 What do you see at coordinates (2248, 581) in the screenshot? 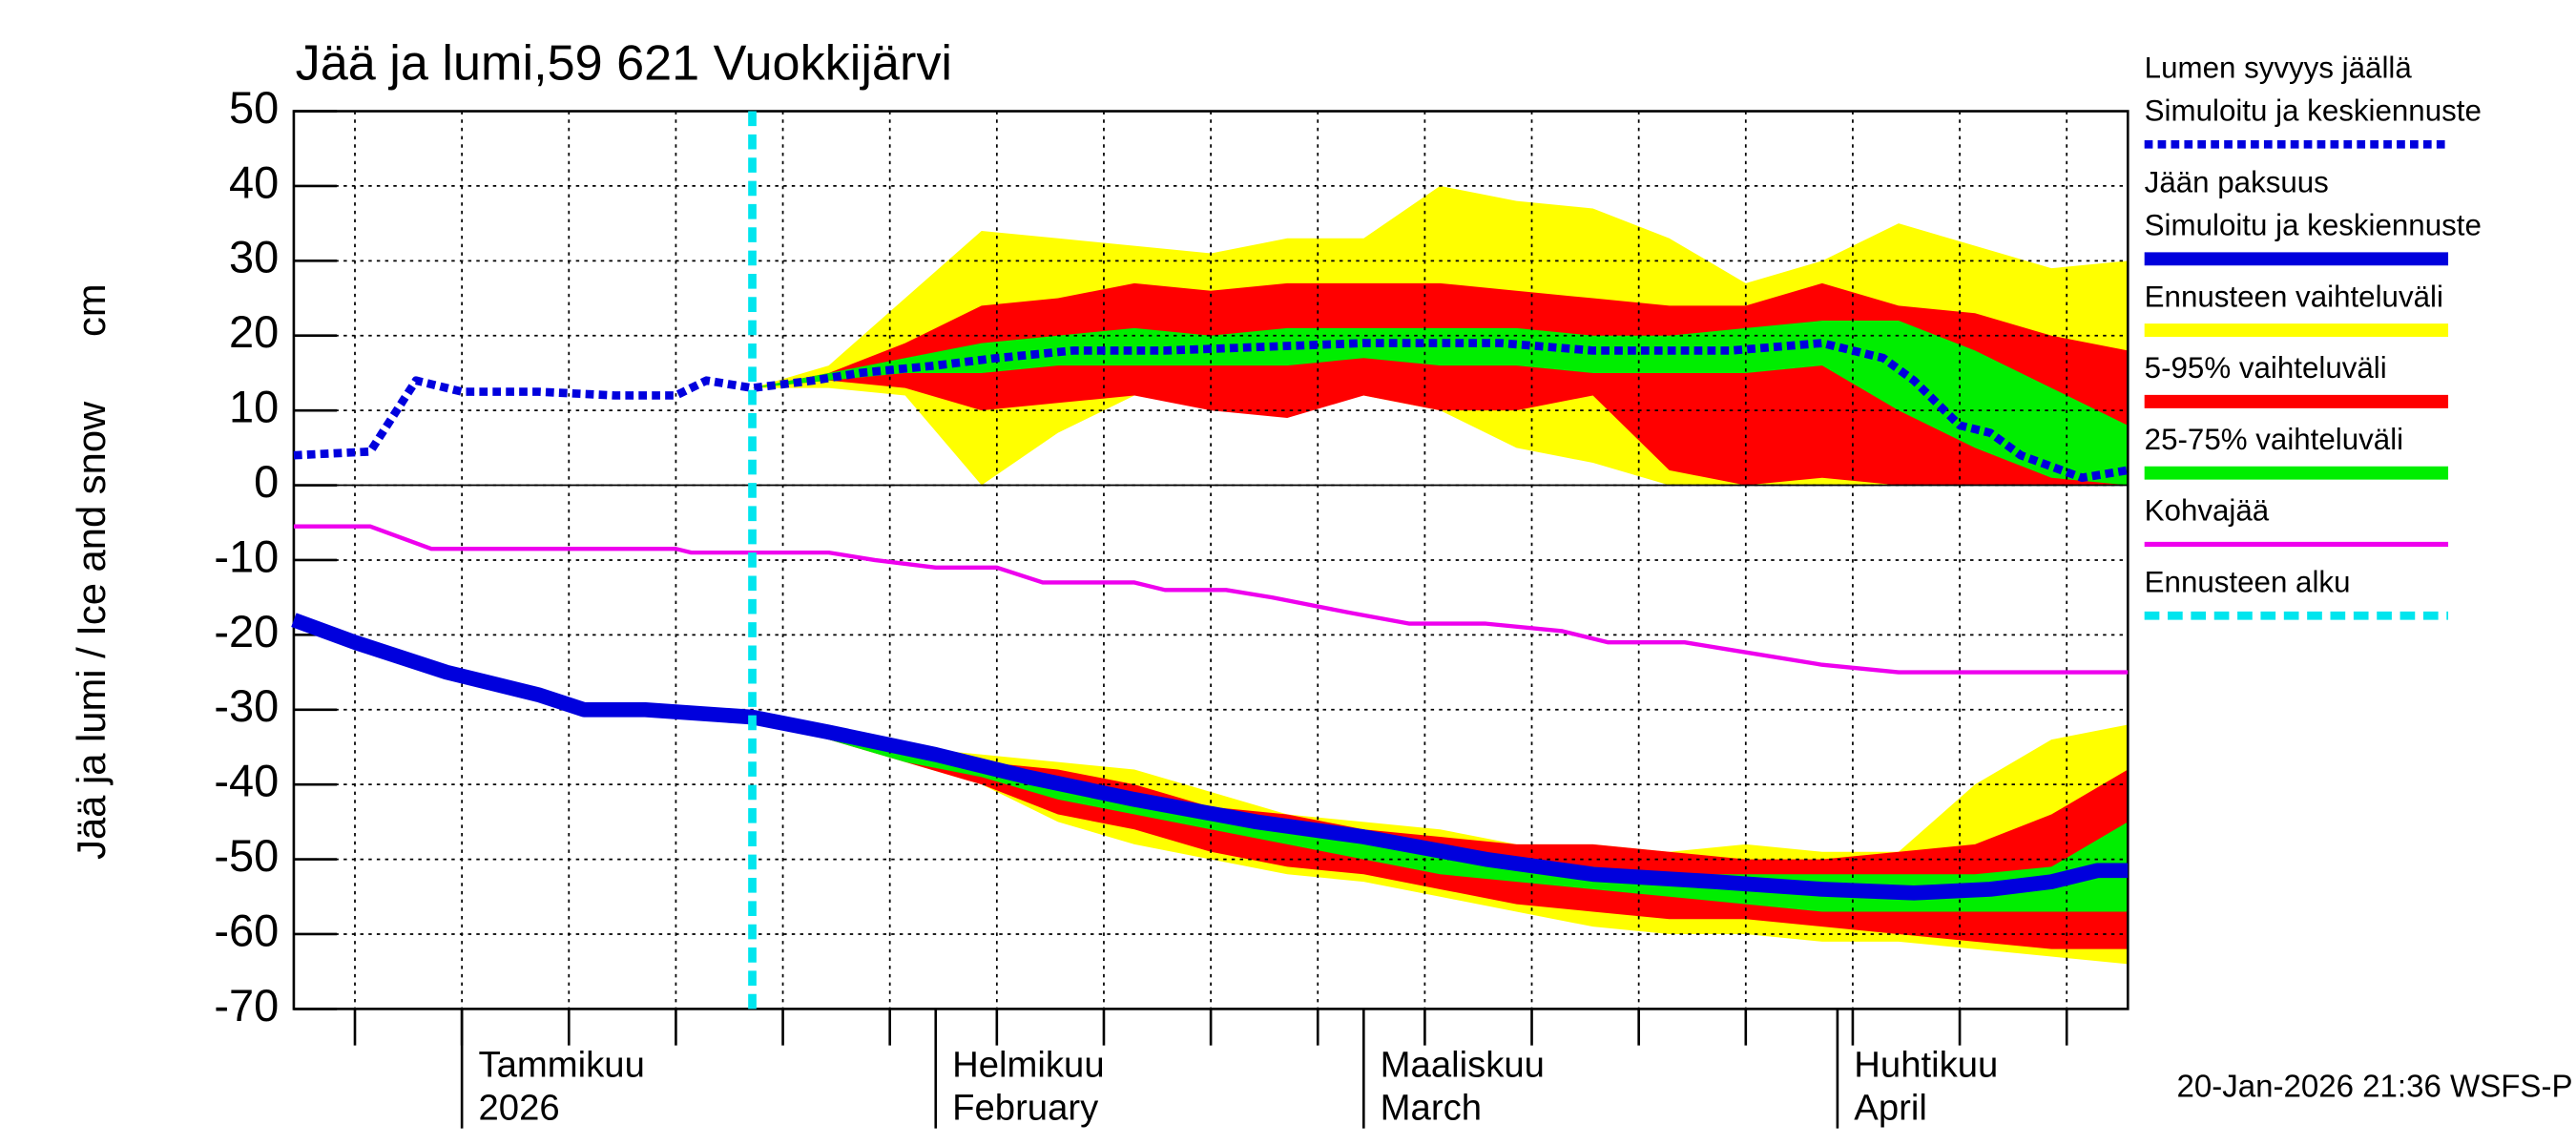
I see `legend-label: Ennusteen alku` at bounding box center [2248, 581].